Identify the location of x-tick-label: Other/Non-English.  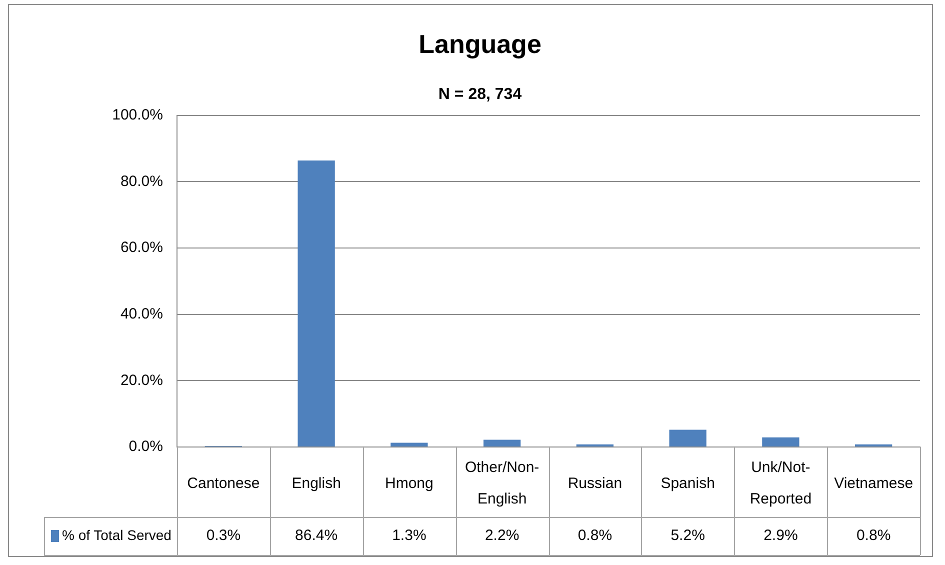
(502, 483).